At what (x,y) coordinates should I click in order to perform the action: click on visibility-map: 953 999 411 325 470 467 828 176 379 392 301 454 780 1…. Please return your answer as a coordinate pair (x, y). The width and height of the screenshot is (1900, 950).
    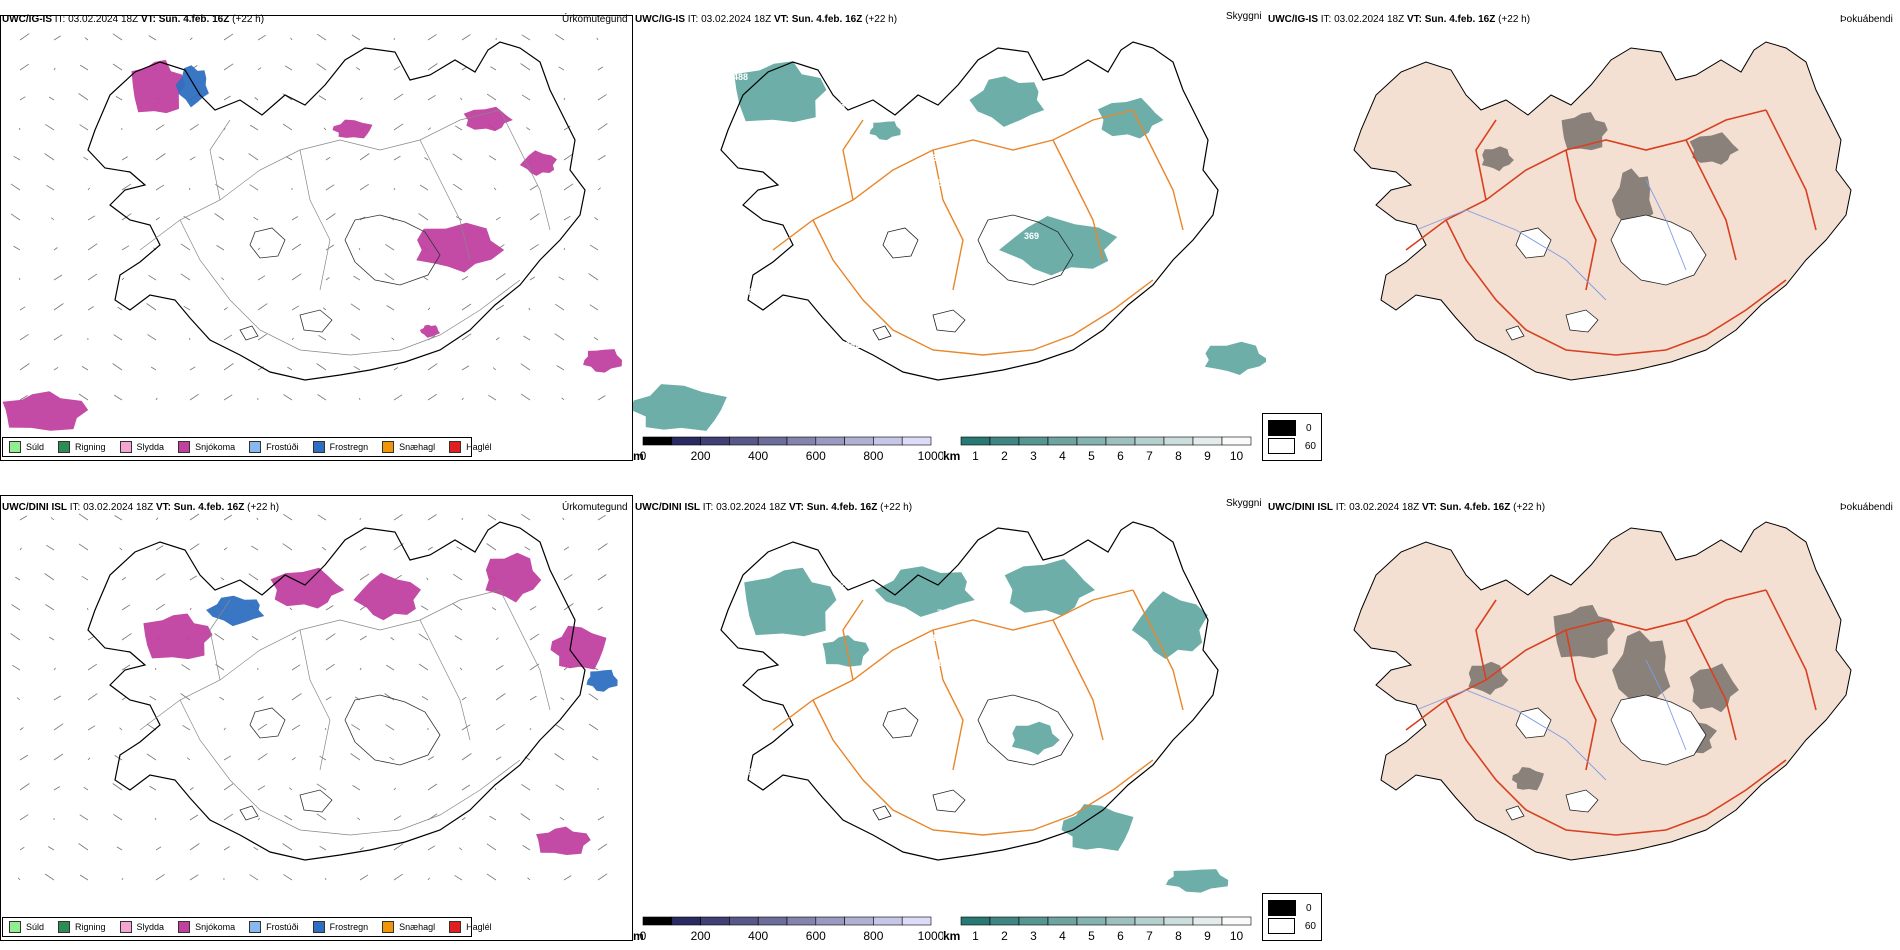
    Looking at the image, I should click on (974, 707).